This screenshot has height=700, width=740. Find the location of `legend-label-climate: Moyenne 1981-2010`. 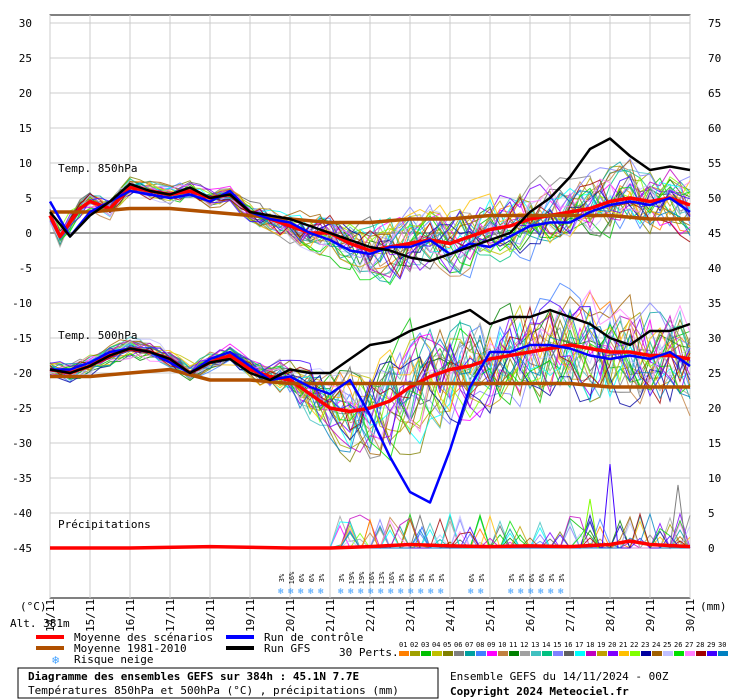

legend-label-climate: Moyenne 1981-2010 is located at coordinates (130, 648).